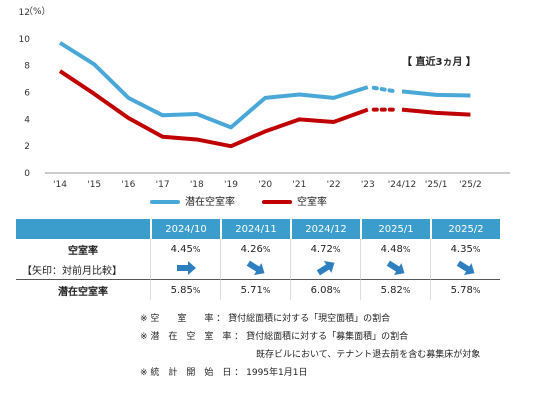 The width and height of the screenshot is (536, 400). I want to click on vacancy-row-label: 空室率, so click(83, 251).